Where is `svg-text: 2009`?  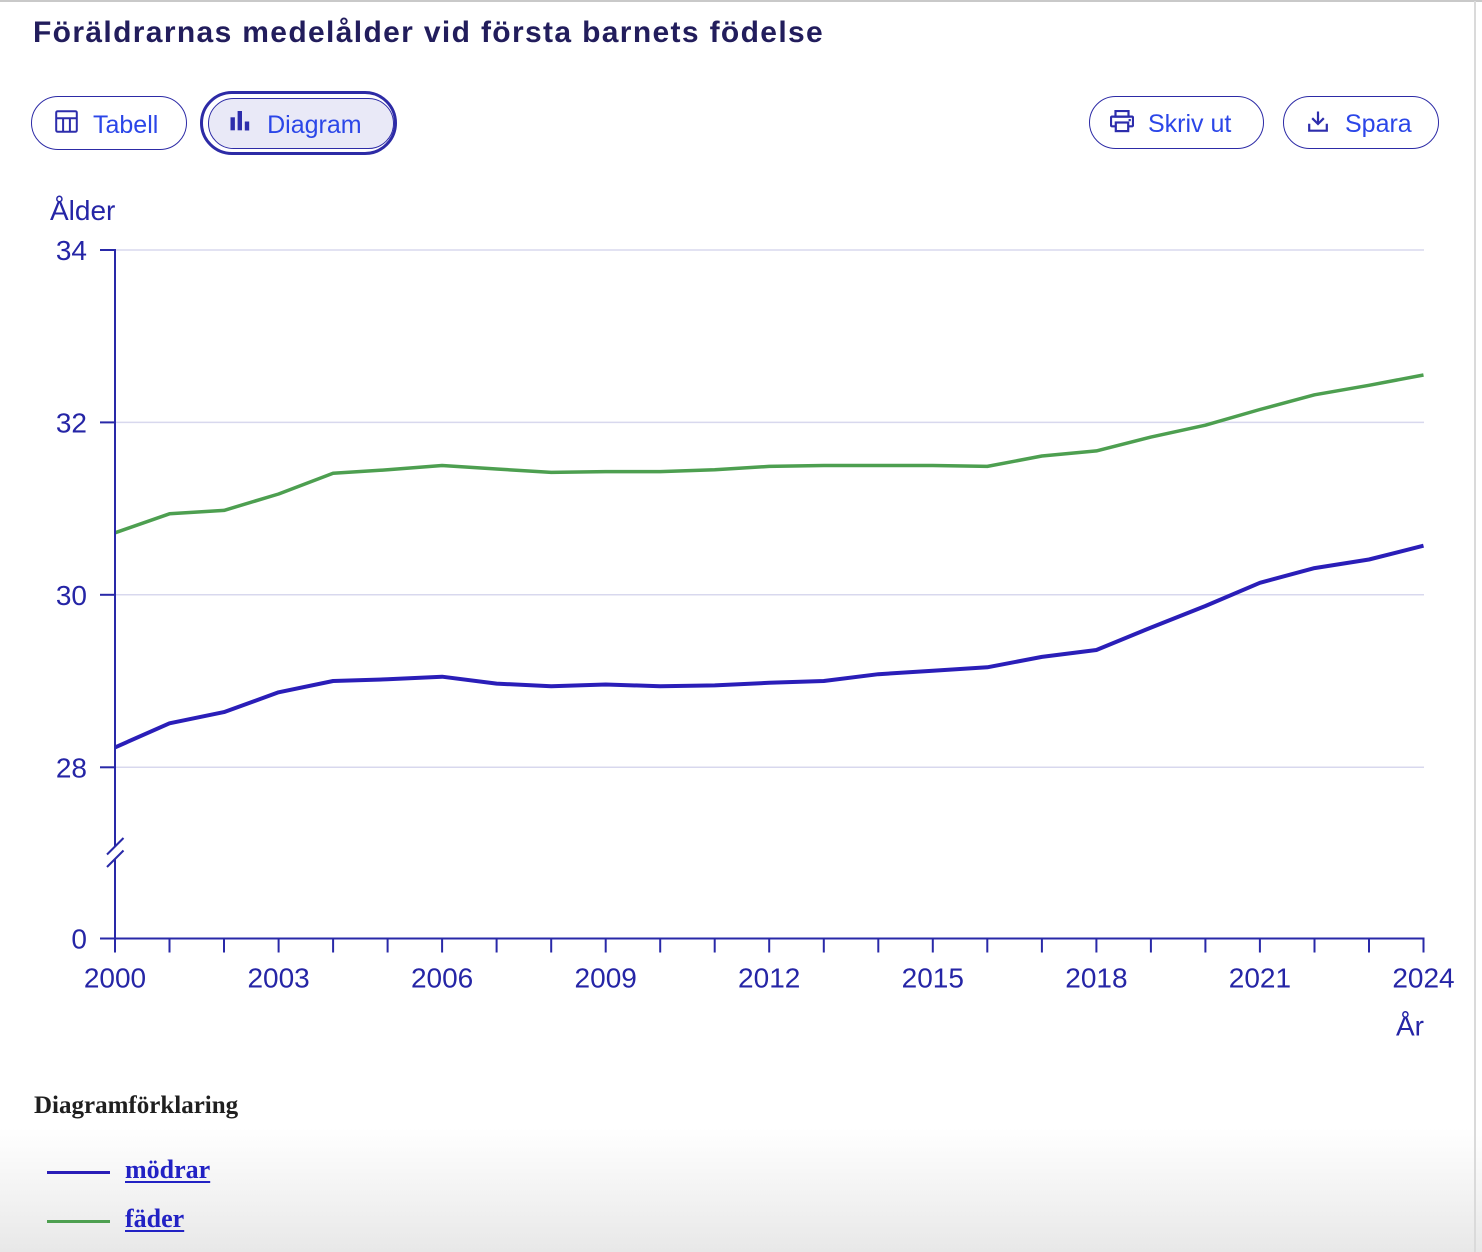
svg-text: 2009 is located at coordinates (606, 978).